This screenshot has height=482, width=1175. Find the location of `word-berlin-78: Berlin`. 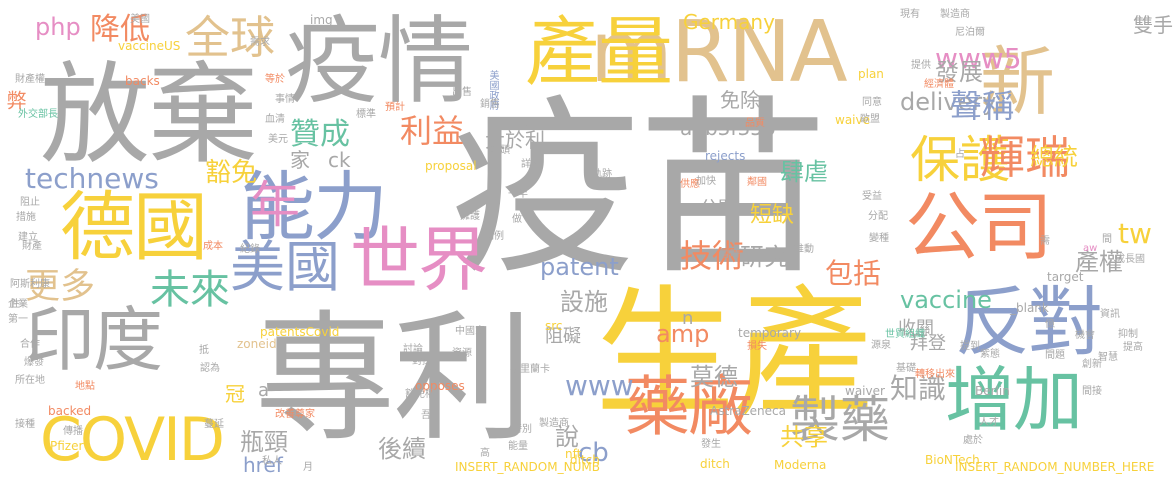

word-berlin-78: Berlin is located at coordinates (992, 391).